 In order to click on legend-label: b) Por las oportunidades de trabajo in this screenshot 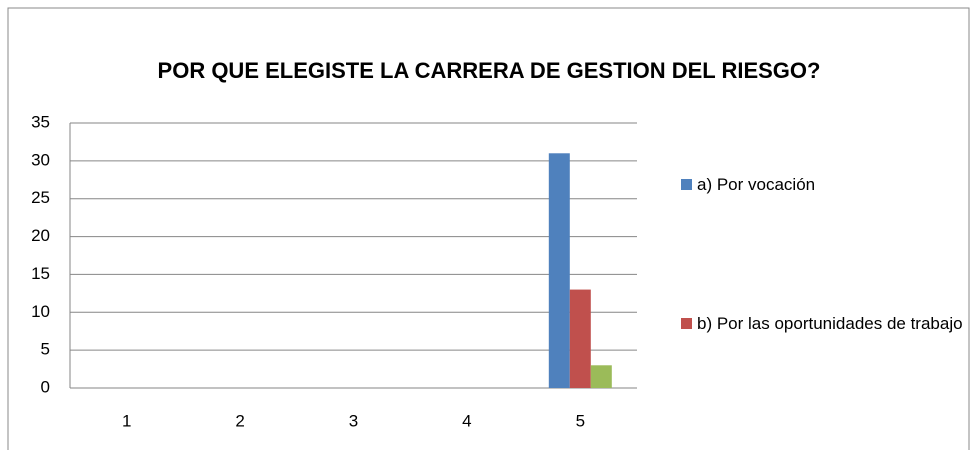, I will do `click(830, 323)`.